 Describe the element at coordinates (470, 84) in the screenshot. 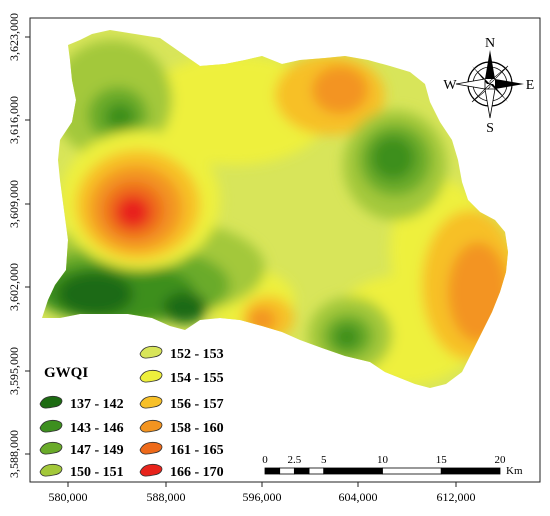

I see `compass-west-point` at that location.